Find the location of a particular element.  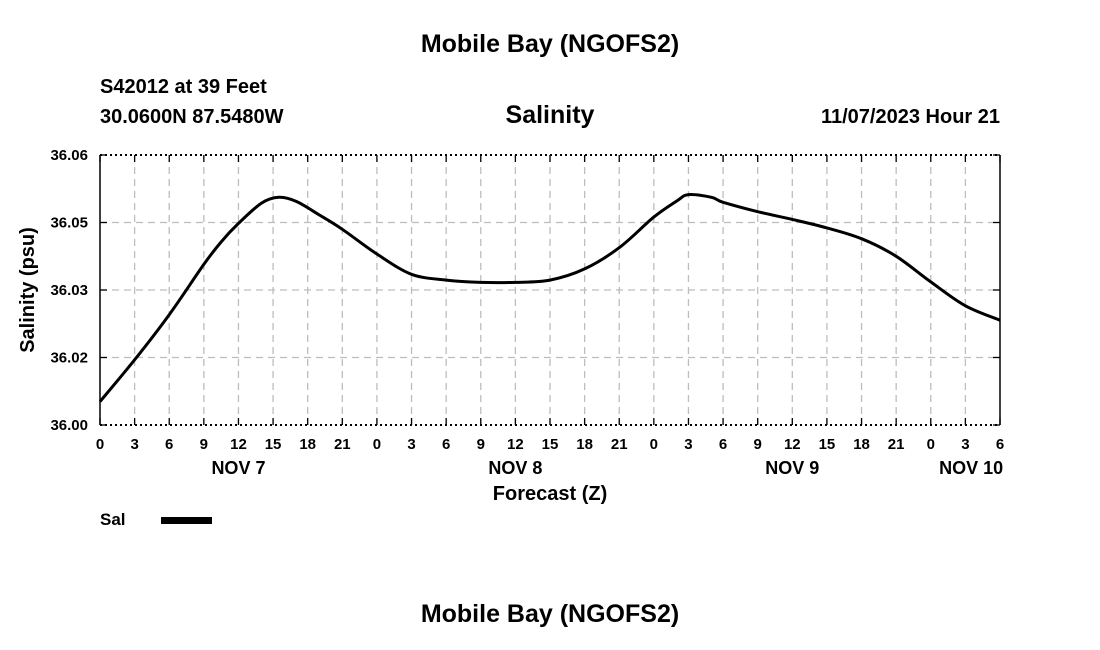

forecast-datetime: 11/07/2023 Hour 21 is located at coordinates (910, 117).